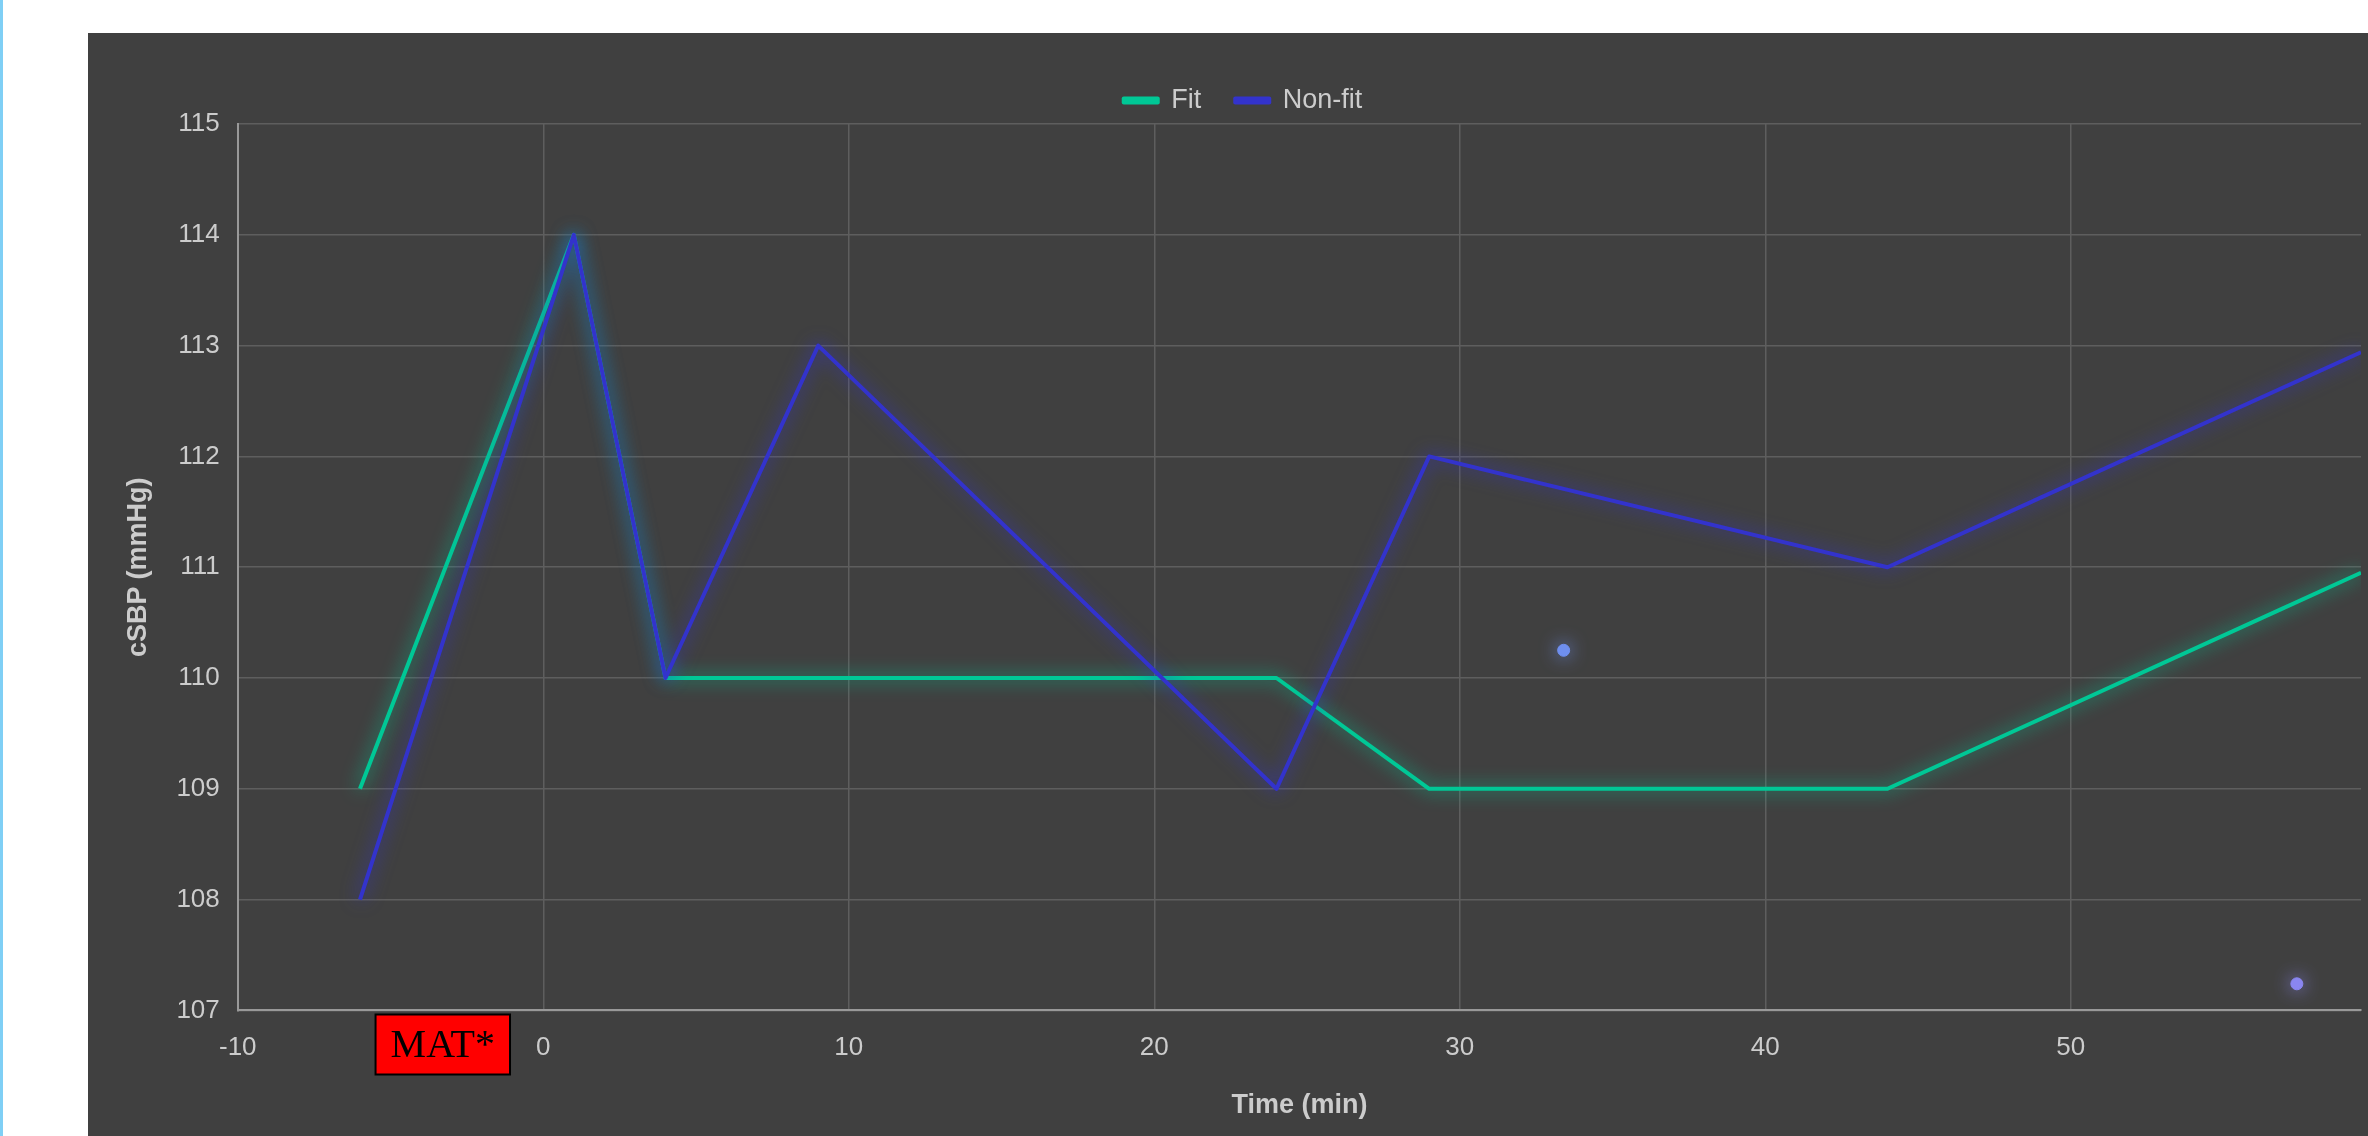 The width and height of the screenshot is (2368, 1136). What do you see at coordinates (1299, 1104) in the screenshot?
I see `x-axis-title: Time (min)` at bounding box center [1299, 1104].